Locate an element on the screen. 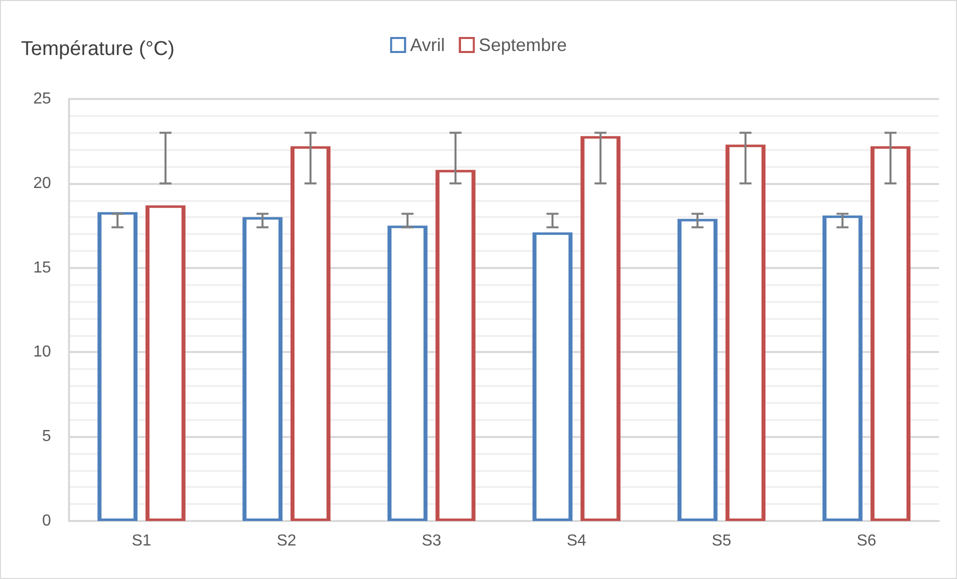  legend-label: Septembre is located at coordinates (522, 45).